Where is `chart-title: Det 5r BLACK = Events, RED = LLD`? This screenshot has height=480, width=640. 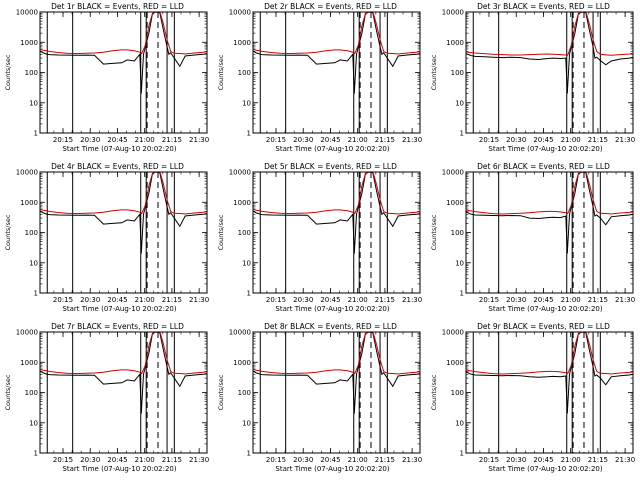
chart-title: Det 5r BLACK = Events, RED = LLD is located at coordinates (330, 166).